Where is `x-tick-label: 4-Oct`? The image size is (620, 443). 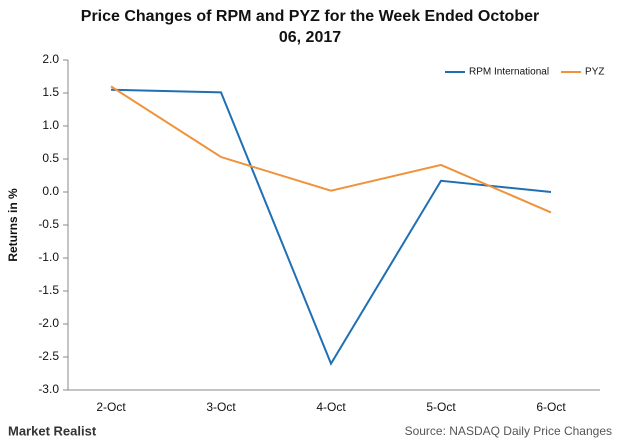 x-tick-label: 4-Oct is located at coordinates (331, 407).